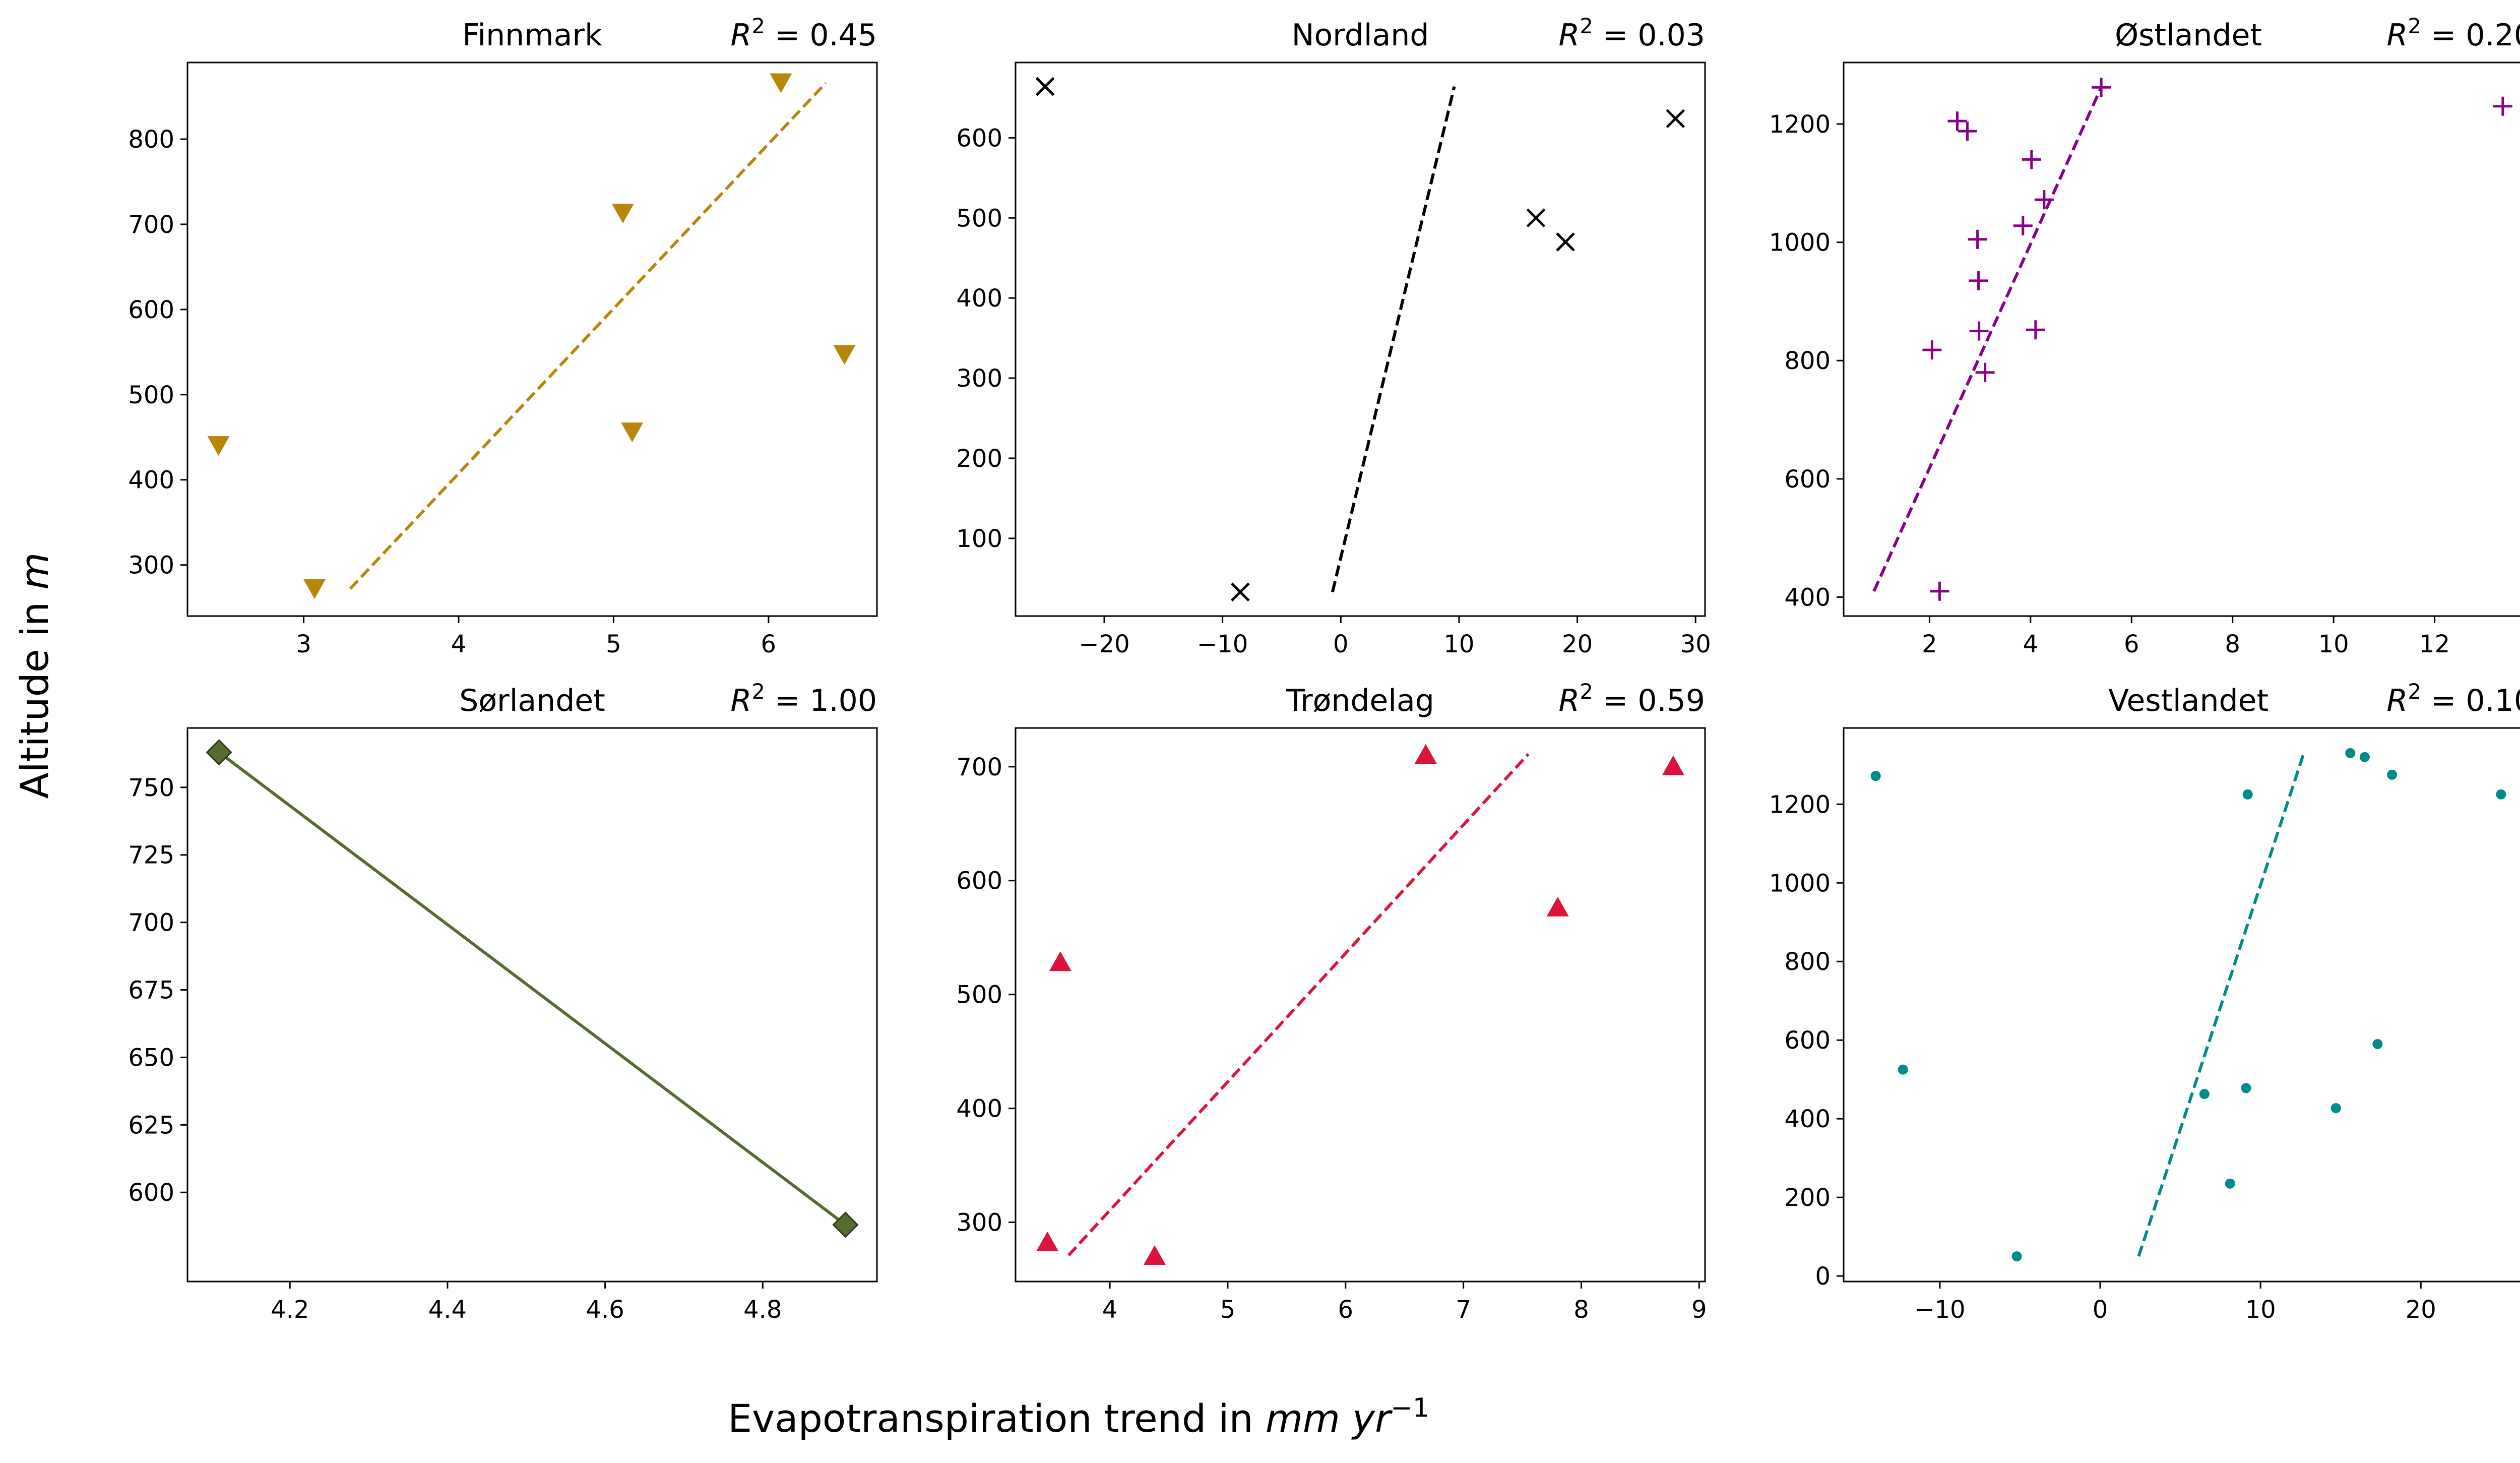  Describe the element at coordinates (1463, 1310) in the screenshot. I see `x-tick-label: 7` at that location.